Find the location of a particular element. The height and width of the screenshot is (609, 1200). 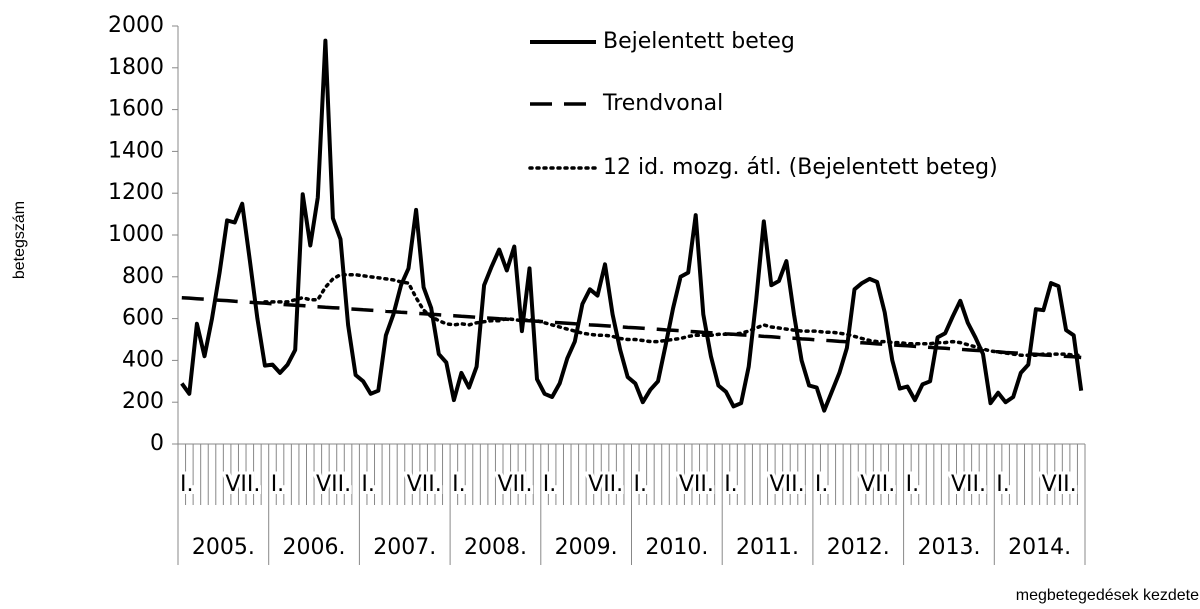

legend-label: Trendvonal is located at coordinates (662, 103).